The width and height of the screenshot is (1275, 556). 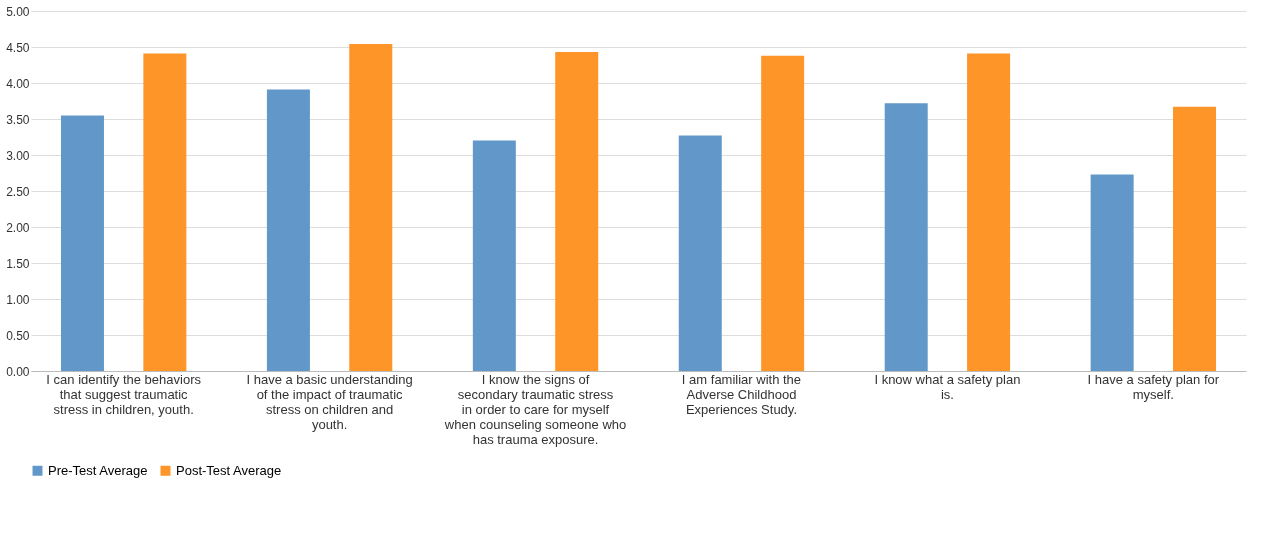 What do you see at coordinates (18, 227) in the screenshot?
I see `y-tick-label: 2.00` at bounding box center [18, 227].